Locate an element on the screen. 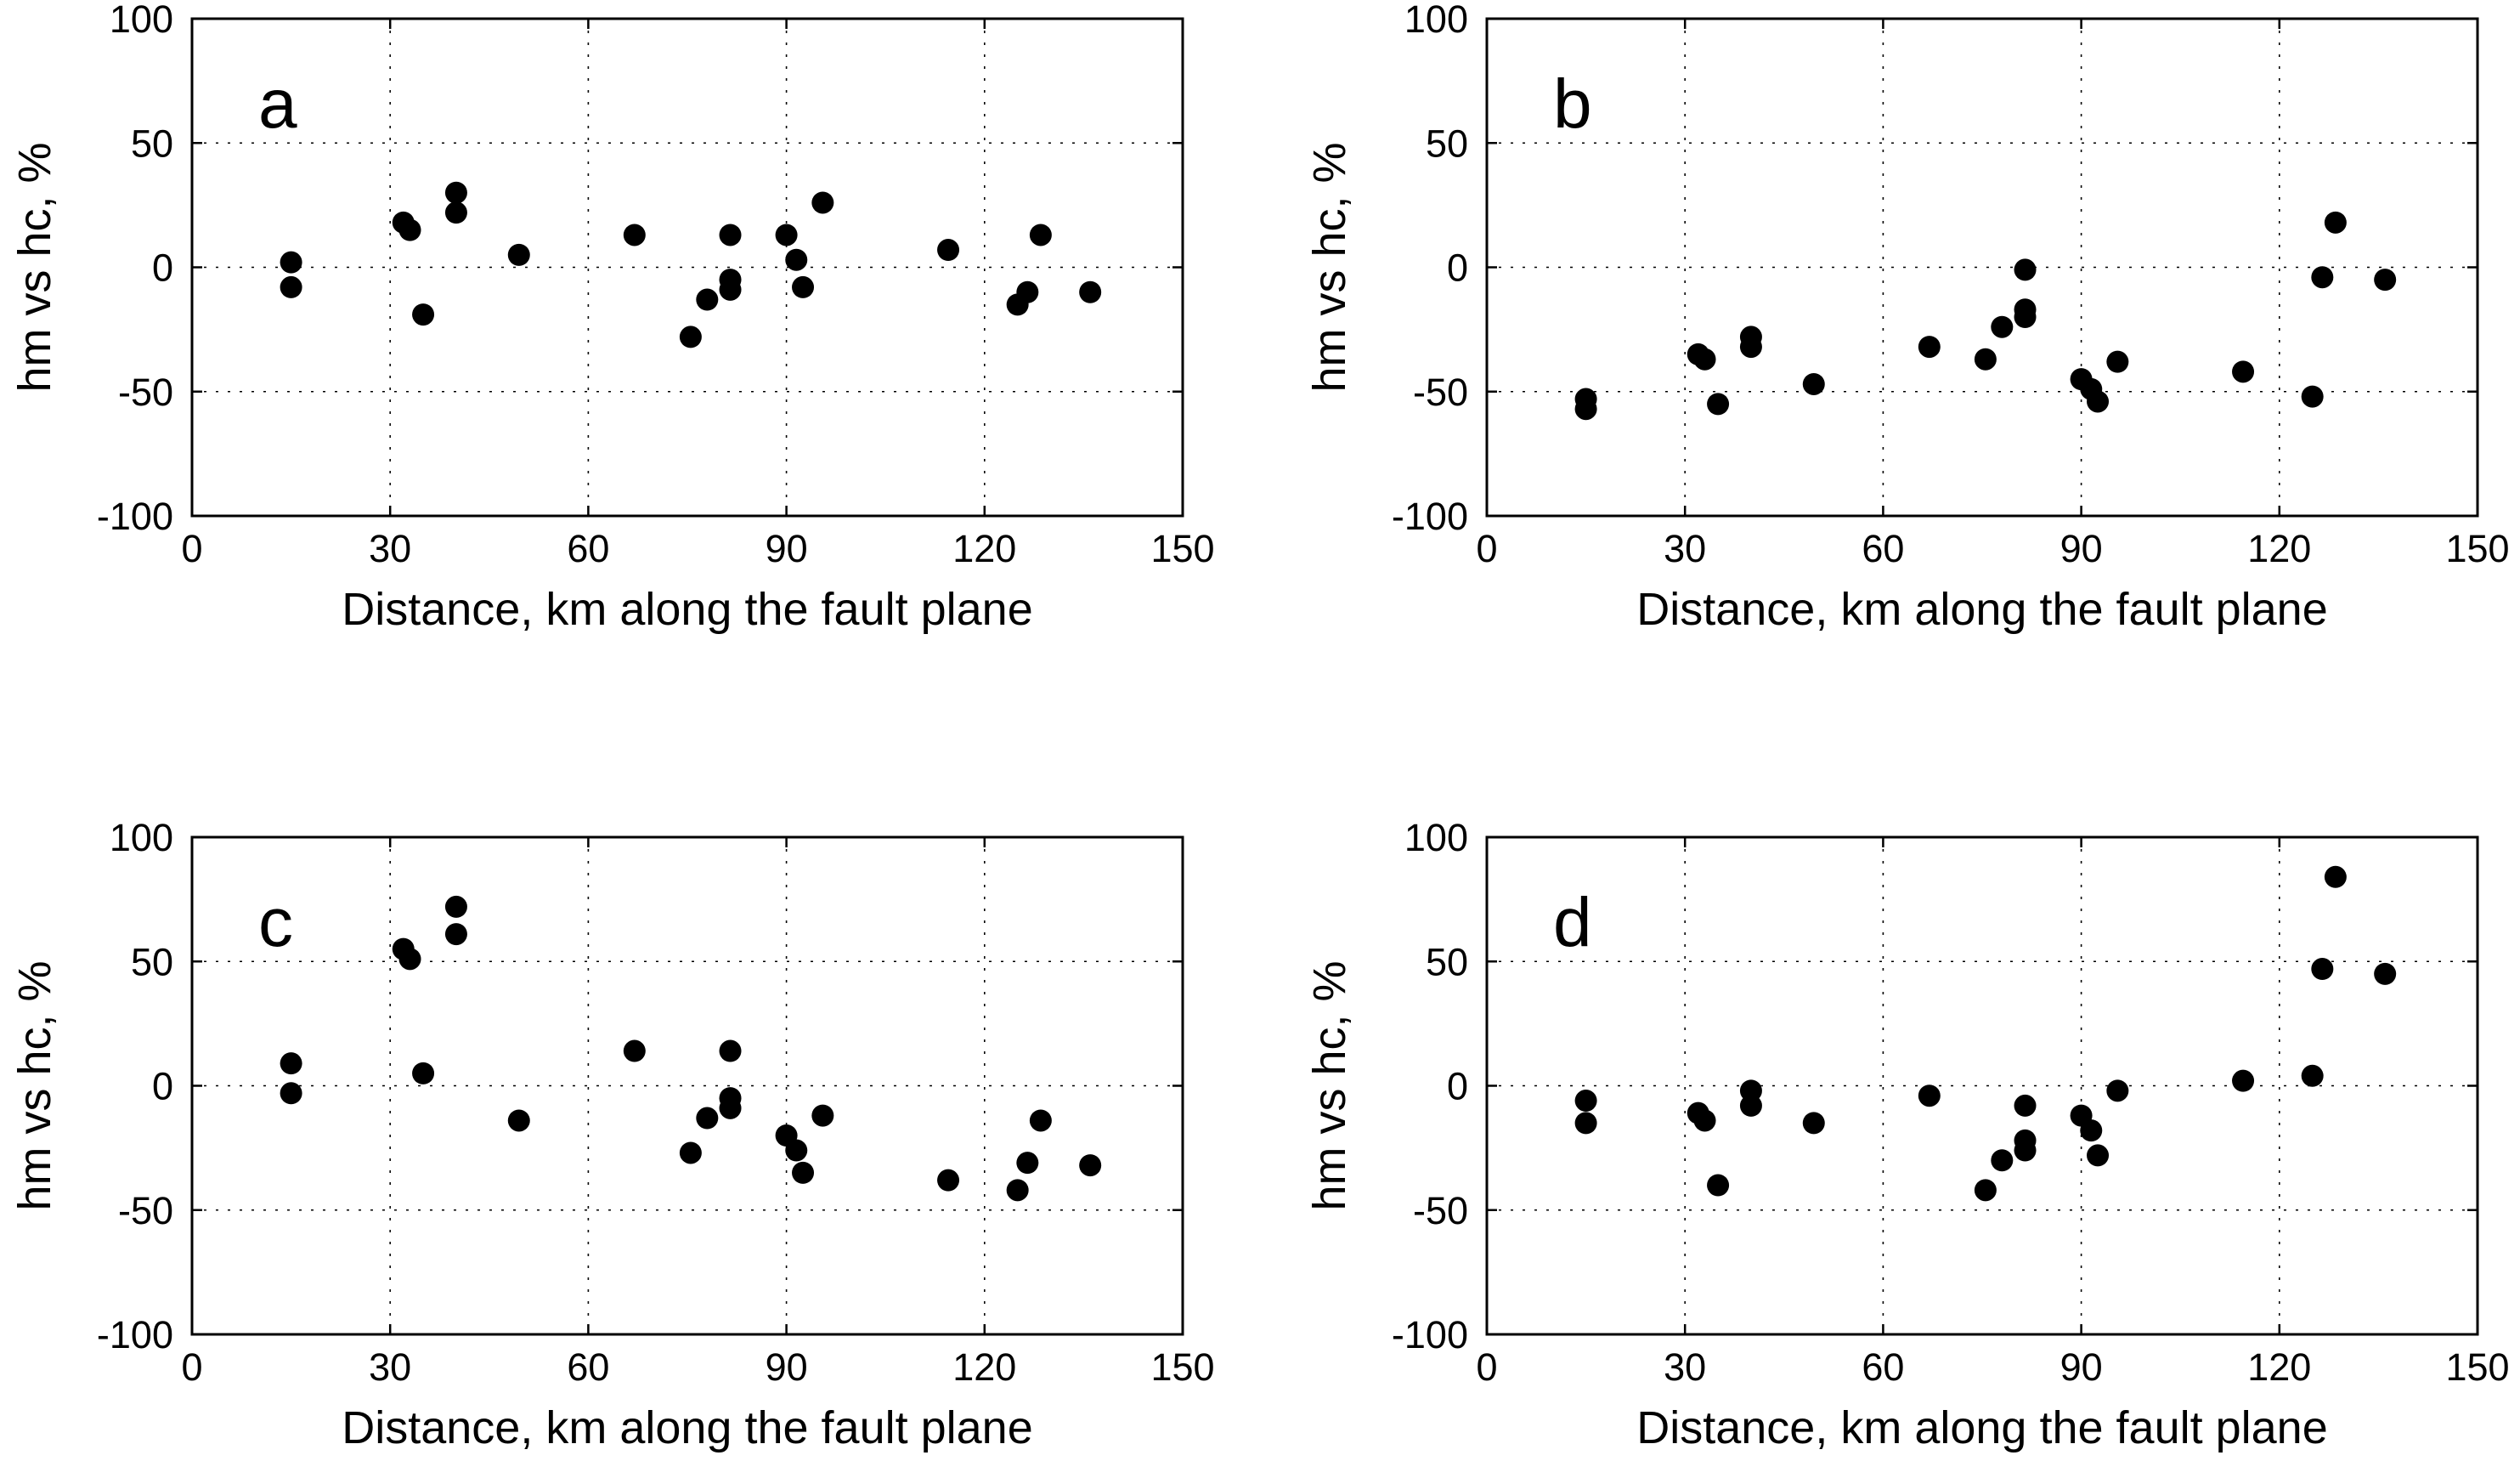 The height and width of the screenshot is (1461, 2520). panel-letter: c is located at coordinates (276, 922).